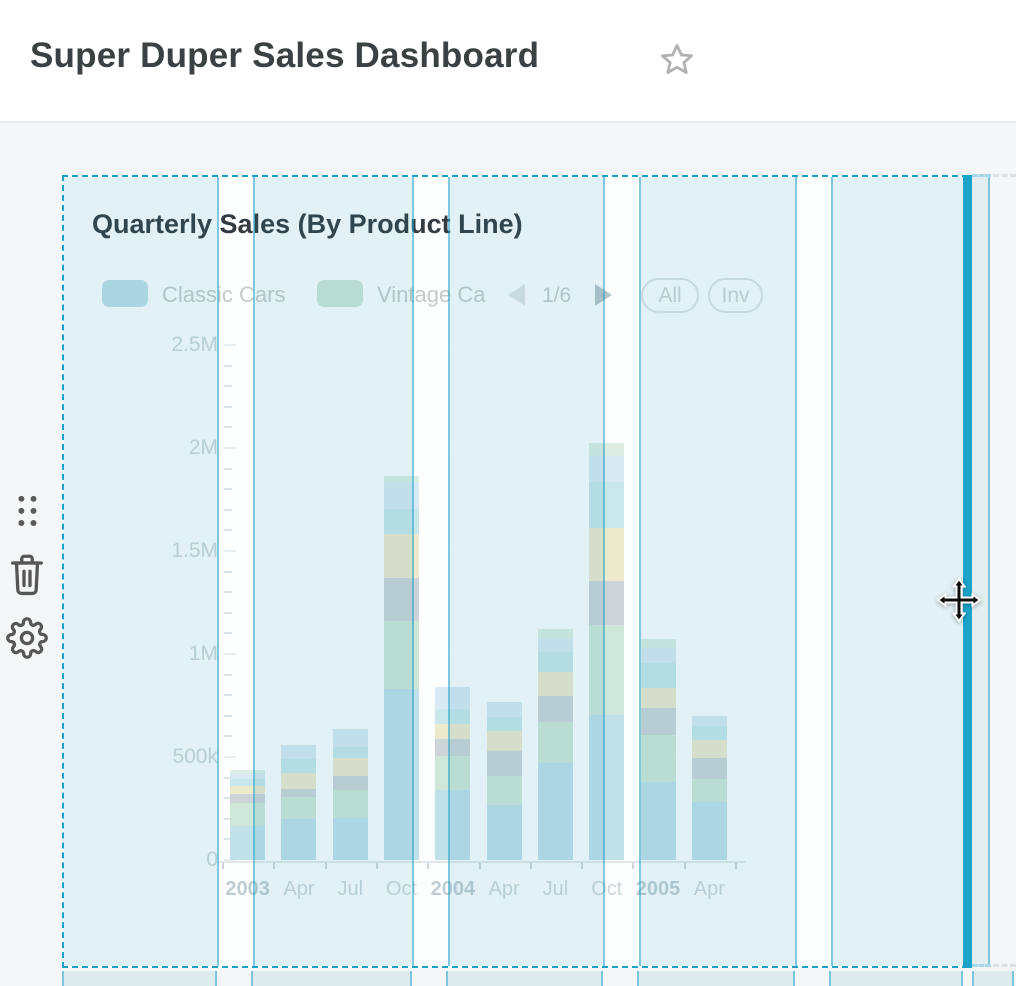  What do you see at coordinates (401, 889) in the screenshot?
I see `x-axis-label: Oct` at bounding box center [401, 889].